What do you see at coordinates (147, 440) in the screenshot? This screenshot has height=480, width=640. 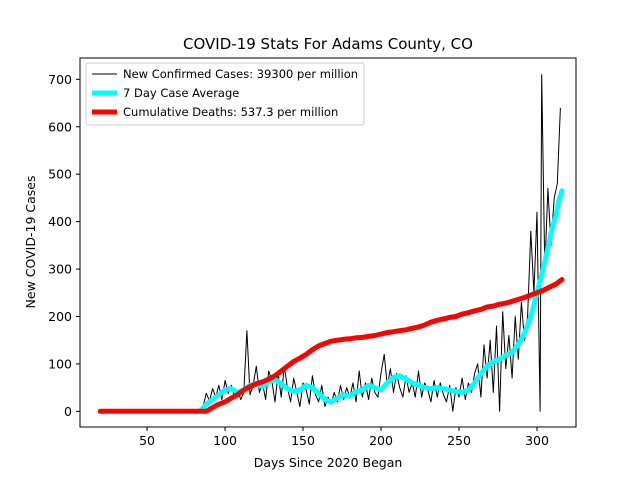 I see `x-tick-label: 50` at bounding box center [147, 440].